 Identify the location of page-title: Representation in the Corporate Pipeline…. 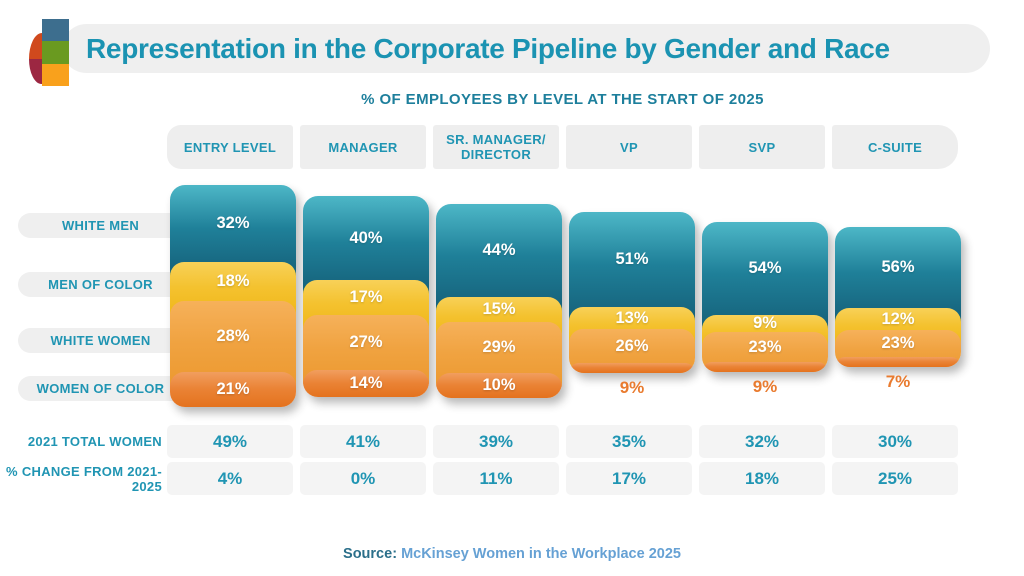
(488, 48).